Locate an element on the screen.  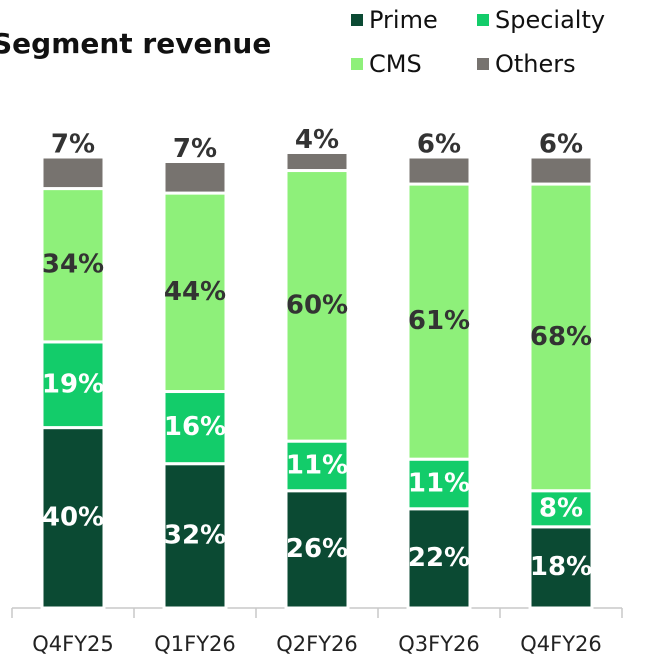
x-tick-label: Q4FY25 is located at coordinates (73, 644).